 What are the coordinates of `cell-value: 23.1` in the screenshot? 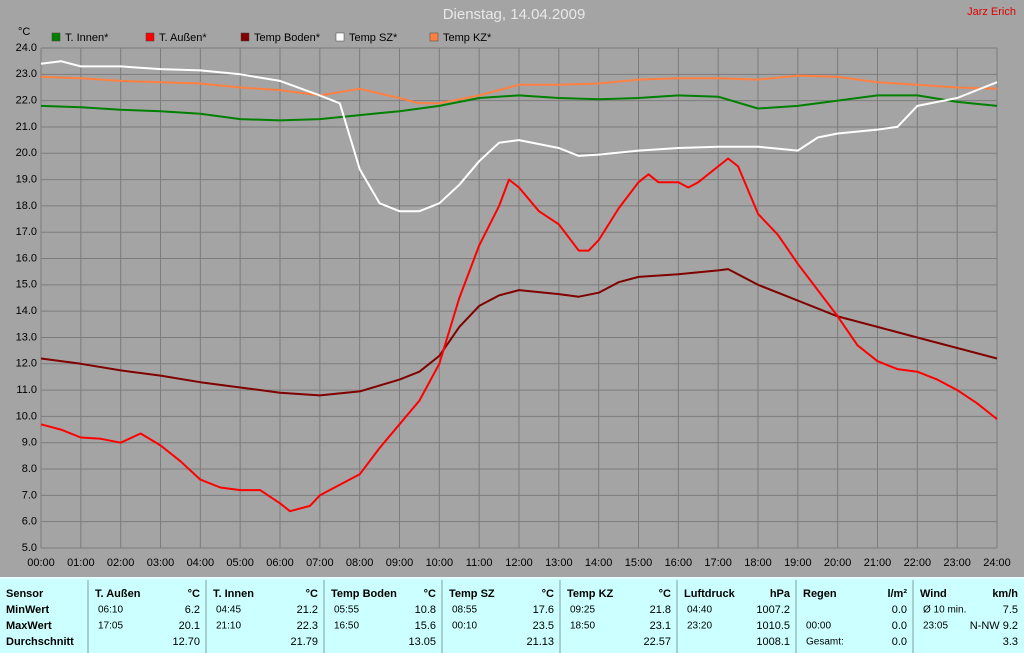 It's located at (660, 626).